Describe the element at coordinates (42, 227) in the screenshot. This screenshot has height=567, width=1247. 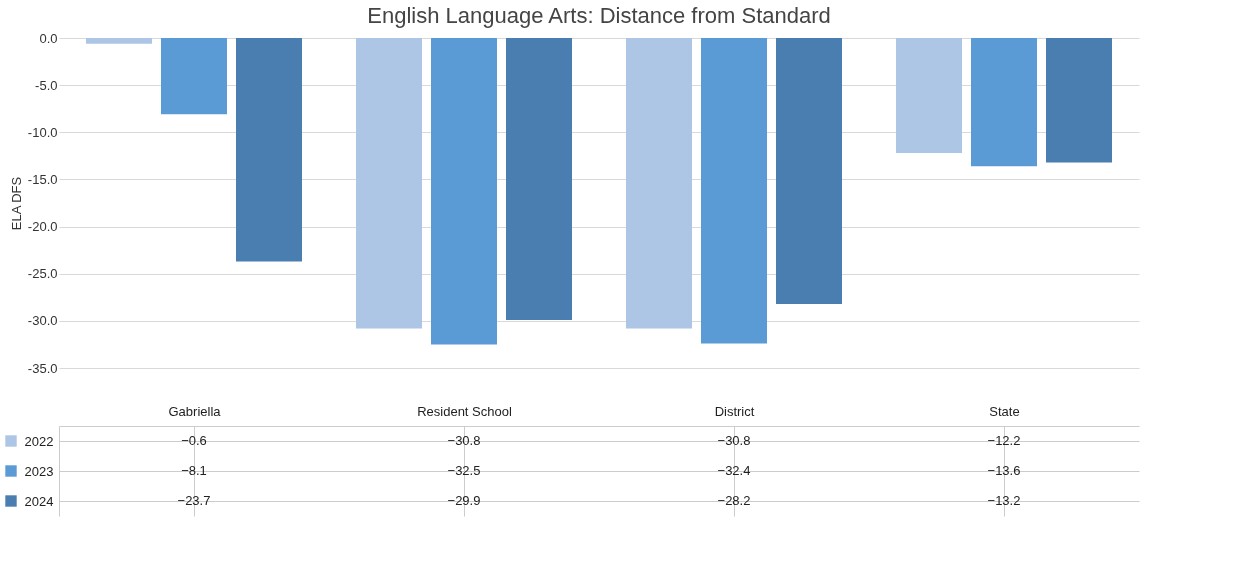
I see `y-tick-label: -20.0` at that location.